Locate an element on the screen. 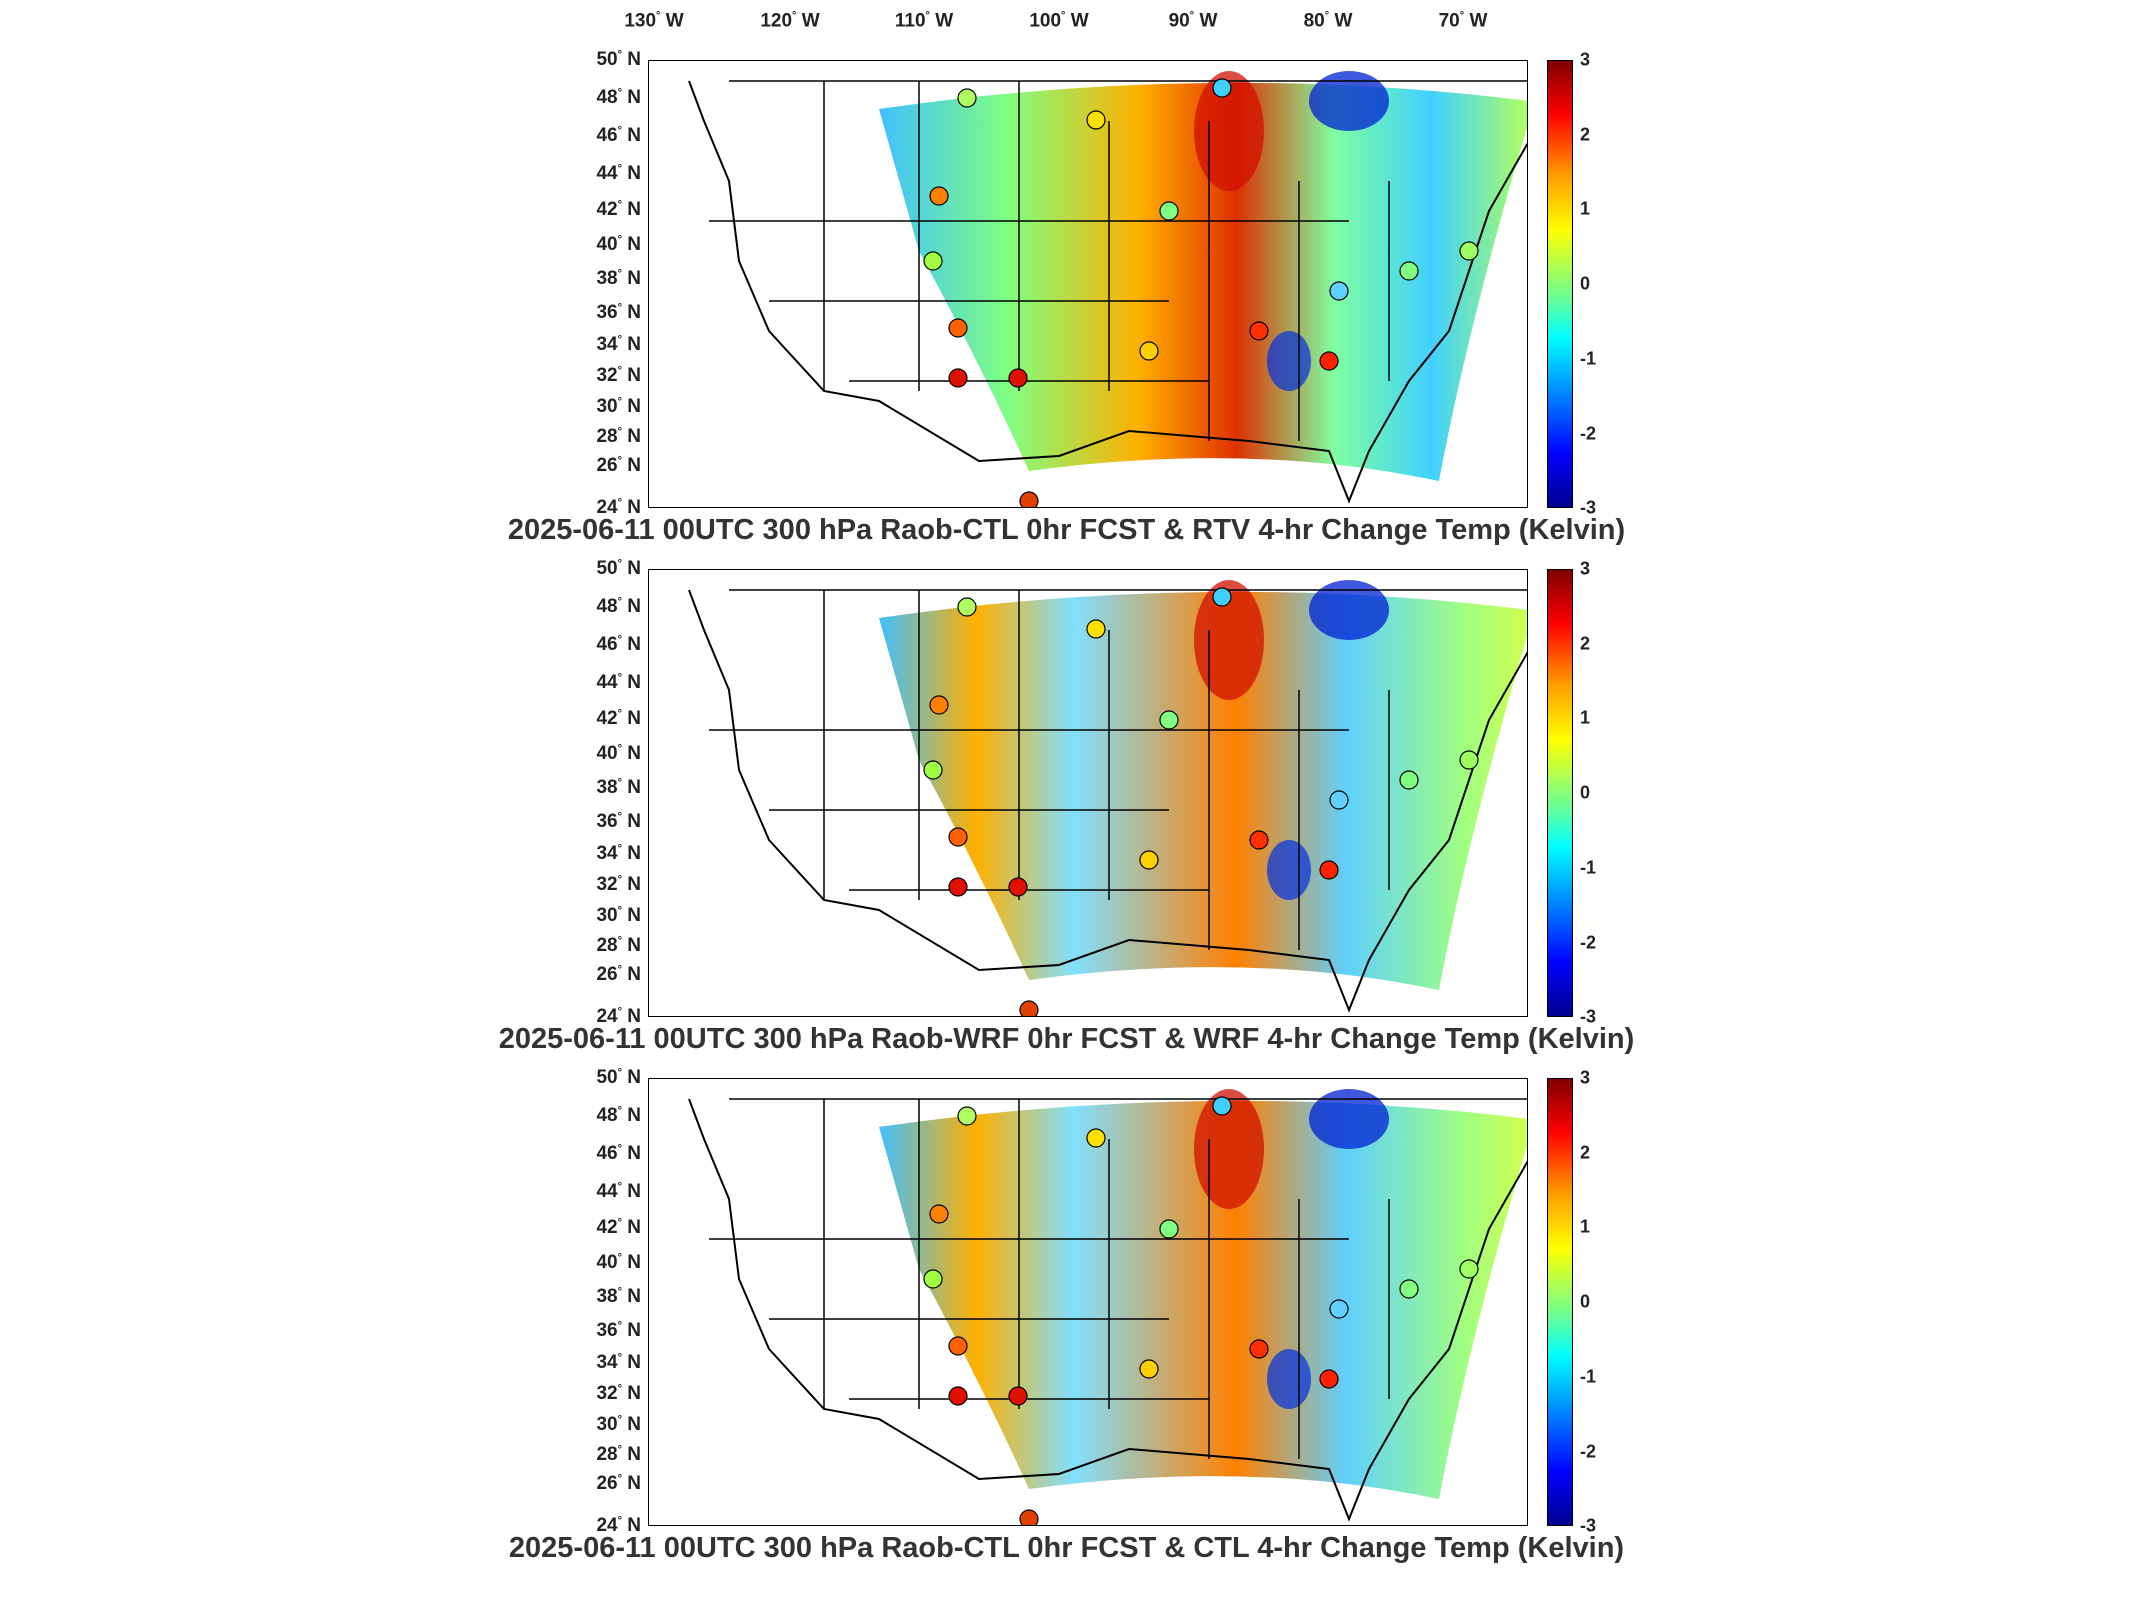  colorbar-tick-label: 3 is located at coordinates (1585, 568).